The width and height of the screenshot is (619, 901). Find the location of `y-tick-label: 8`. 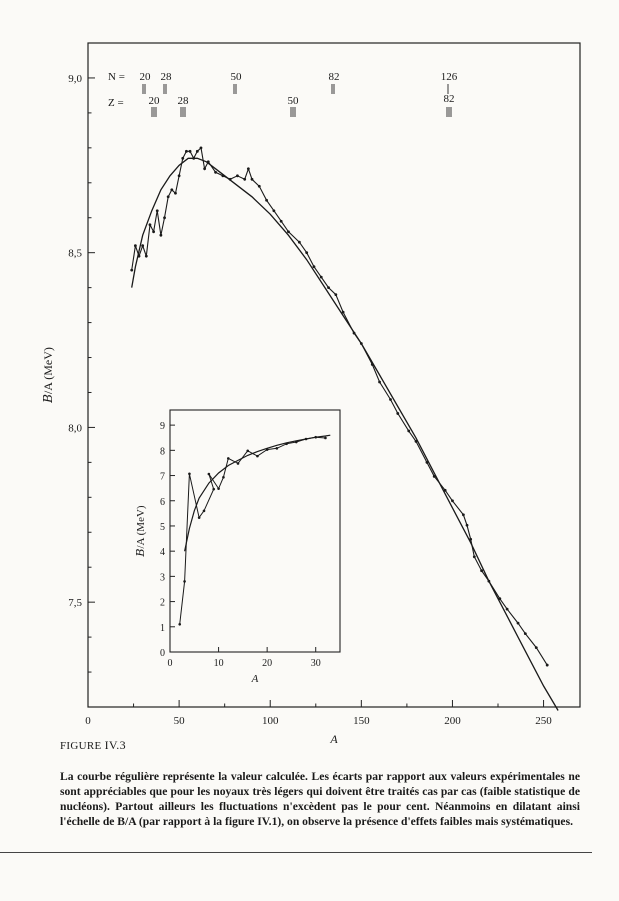

y-tick-label: 8 is located at coordinates (162, 451).